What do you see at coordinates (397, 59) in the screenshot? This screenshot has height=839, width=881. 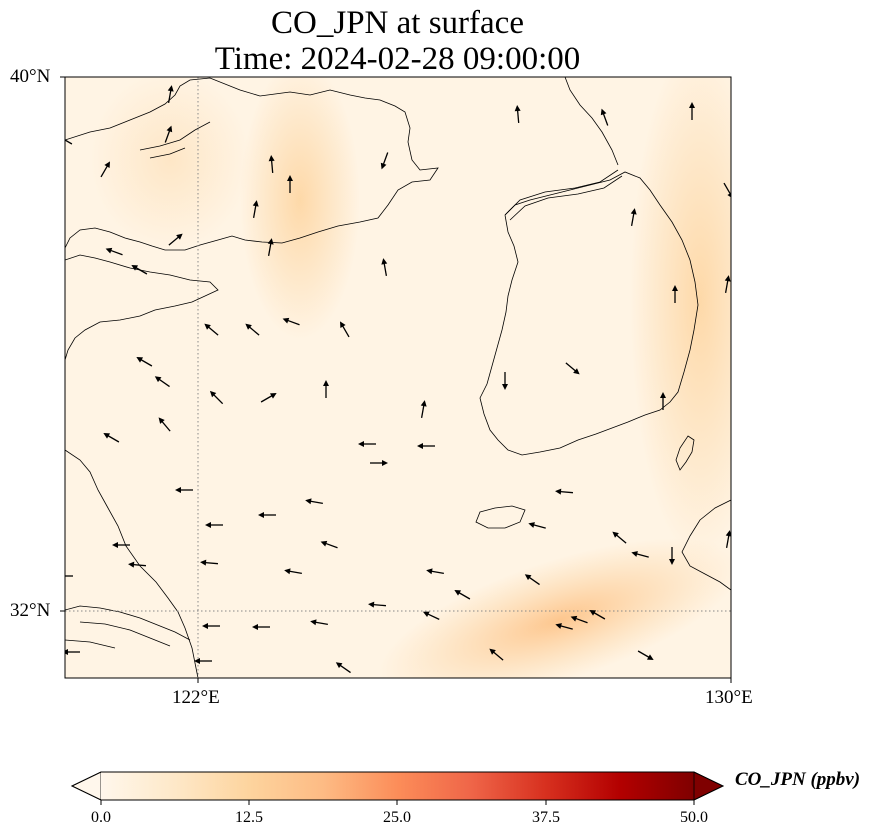 I see `map-title-line2: Time: 2024-02-28 09:00:00` at bounding box center [397, 59].